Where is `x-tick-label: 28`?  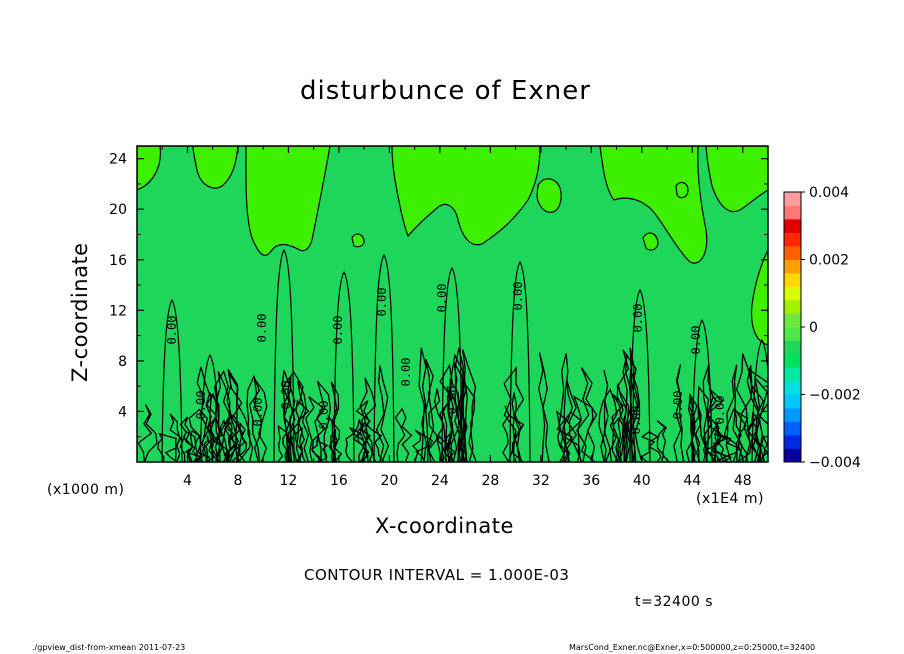
x-tick-label: 28 is located at coordinates (490, 481).